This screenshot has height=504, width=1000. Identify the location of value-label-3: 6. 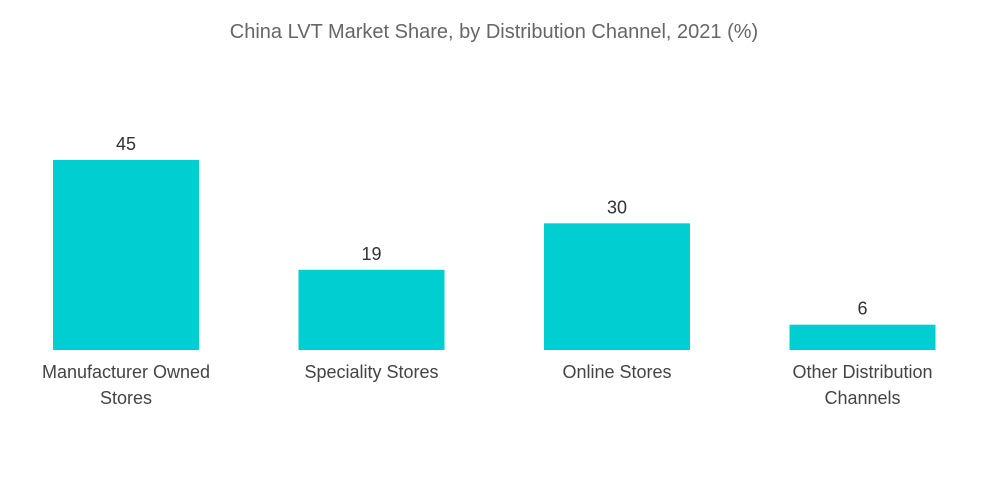
(862, 309).